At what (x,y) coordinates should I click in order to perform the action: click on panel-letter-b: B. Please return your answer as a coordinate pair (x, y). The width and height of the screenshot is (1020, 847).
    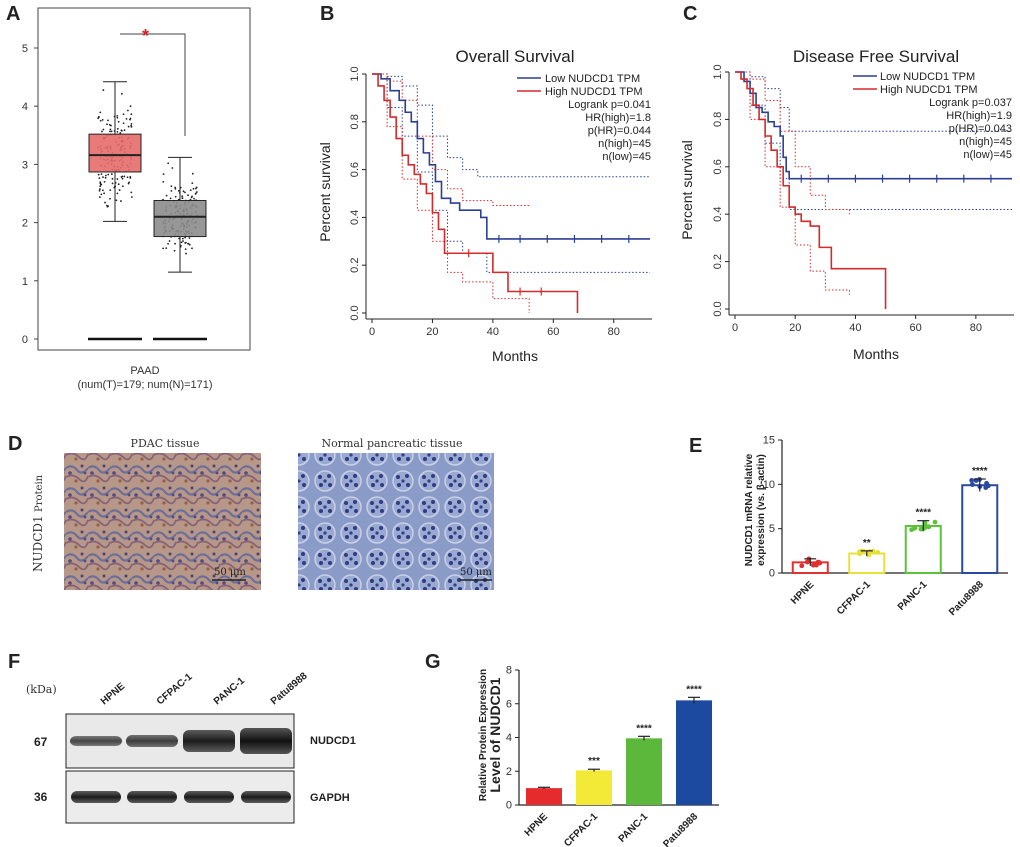
    Looking at the image, I should click on (327, 14).